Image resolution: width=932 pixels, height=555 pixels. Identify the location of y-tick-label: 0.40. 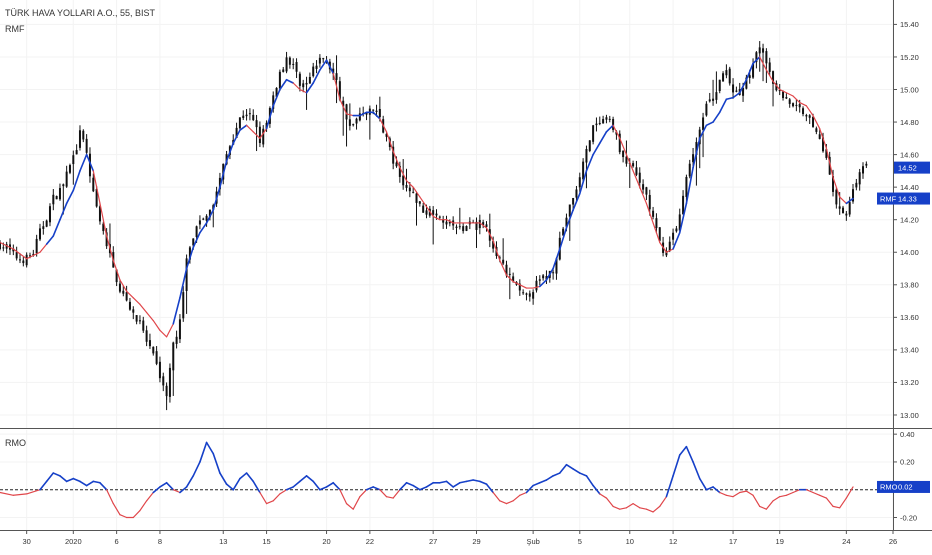
(907, 434).